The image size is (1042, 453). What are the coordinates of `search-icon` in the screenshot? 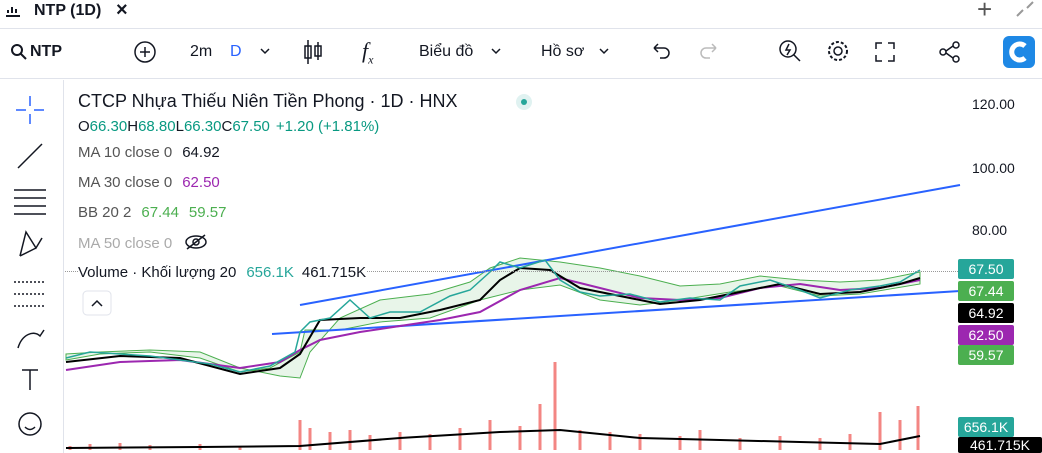 It's located at (19, 52).